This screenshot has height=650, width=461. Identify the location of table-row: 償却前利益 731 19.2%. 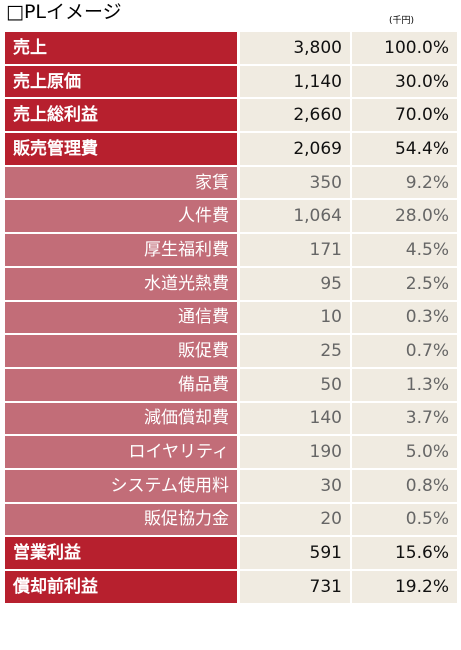
(231, 588).